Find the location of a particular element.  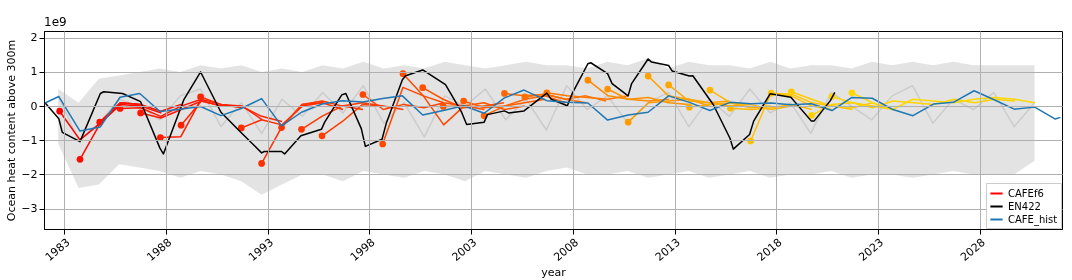

y-tick-label: −3 is located at coordinates (29, 209).